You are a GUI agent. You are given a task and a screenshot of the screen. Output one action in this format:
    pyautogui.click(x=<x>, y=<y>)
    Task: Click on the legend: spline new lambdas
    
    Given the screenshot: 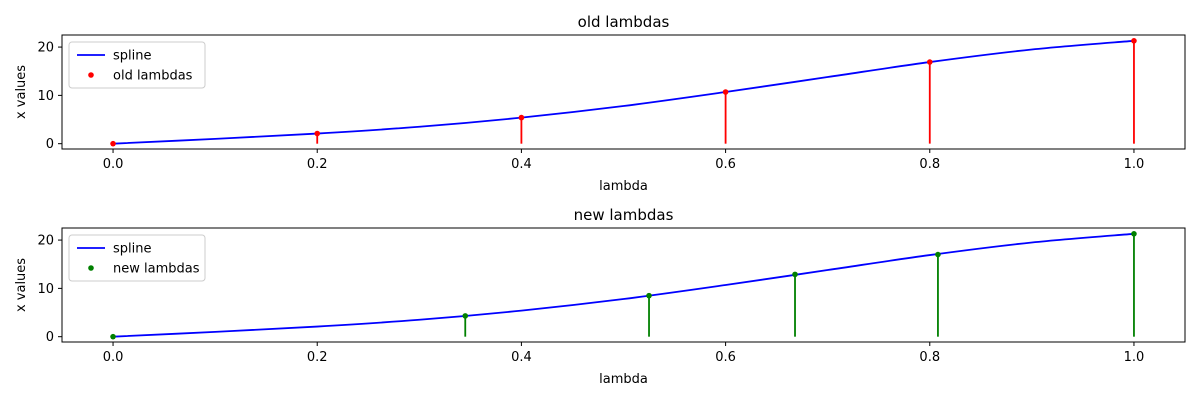 What is the action you would take?
    pyautogui.click(x=137, y=258)
    